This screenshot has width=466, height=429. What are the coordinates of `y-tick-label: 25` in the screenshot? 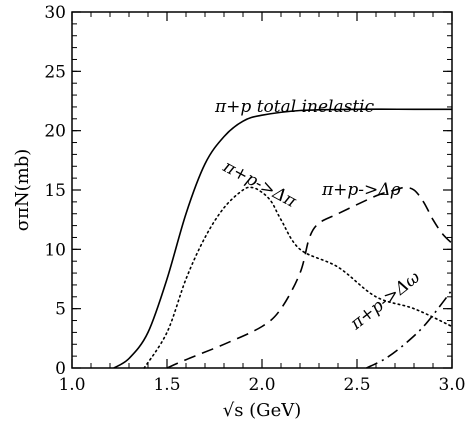 It's located at (55, 72).